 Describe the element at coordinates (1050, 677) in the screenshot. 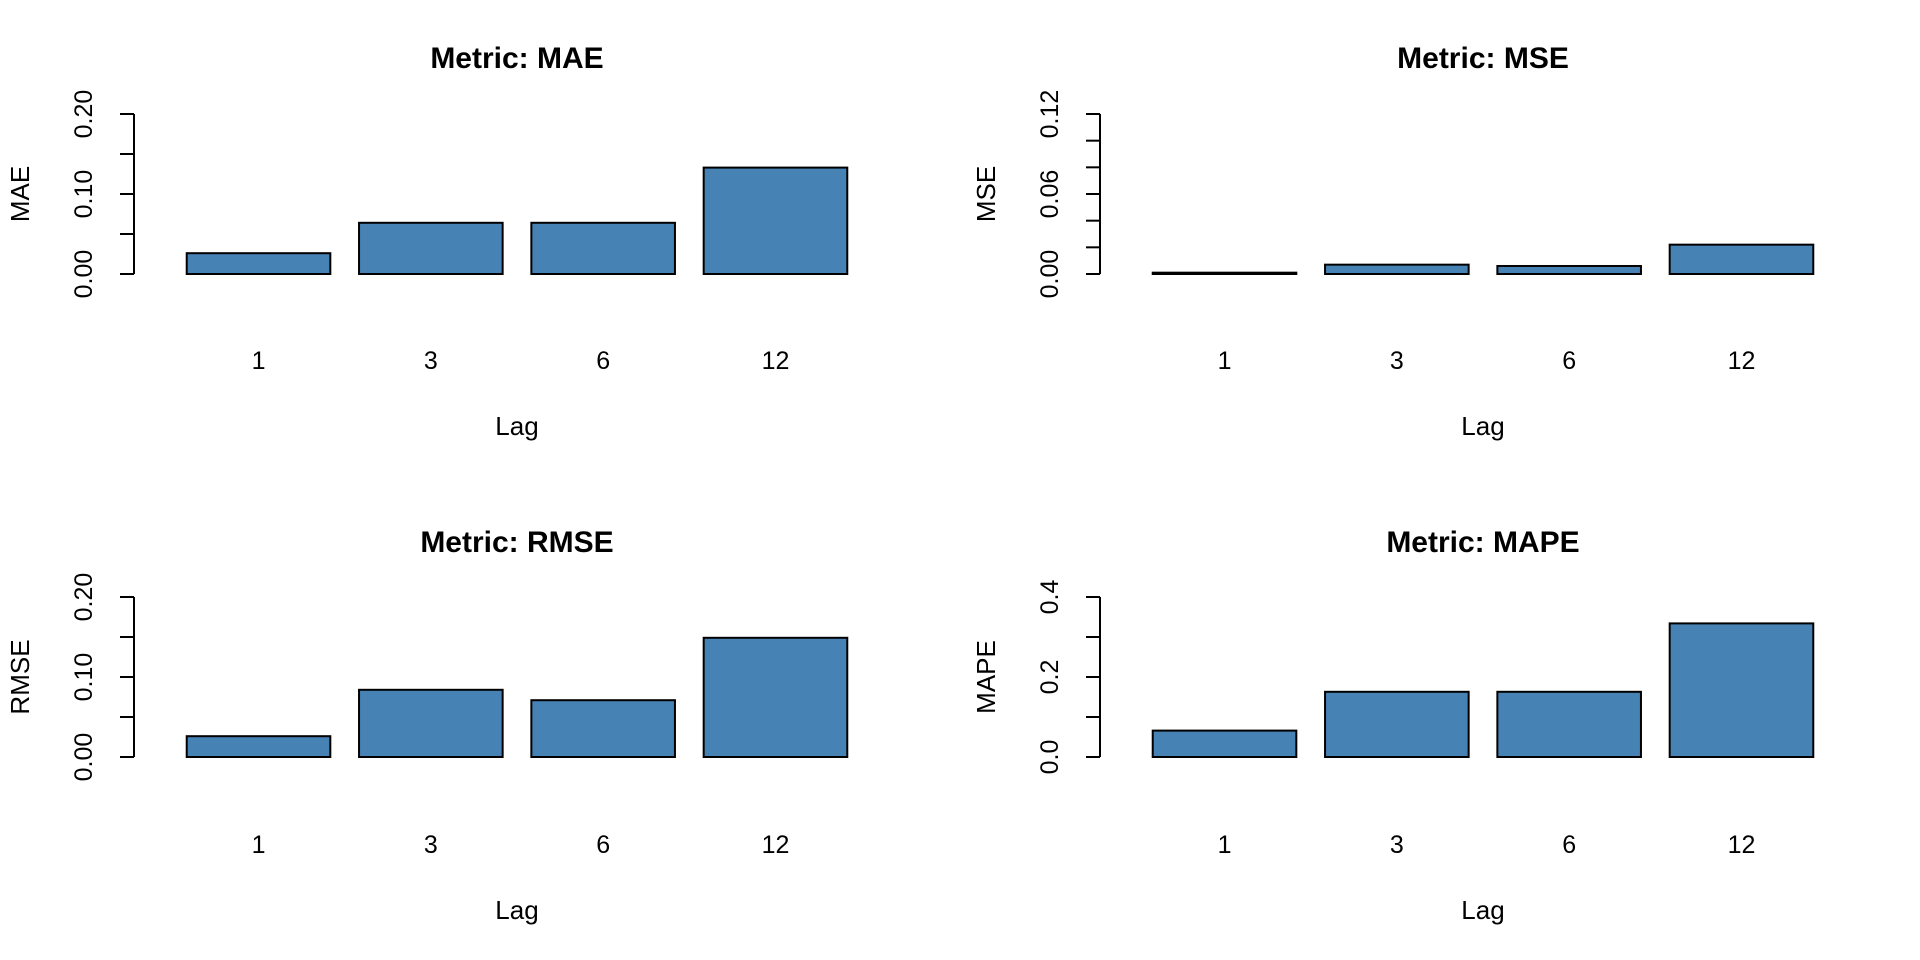

I see `y-tick-label: 0.2` at that location.